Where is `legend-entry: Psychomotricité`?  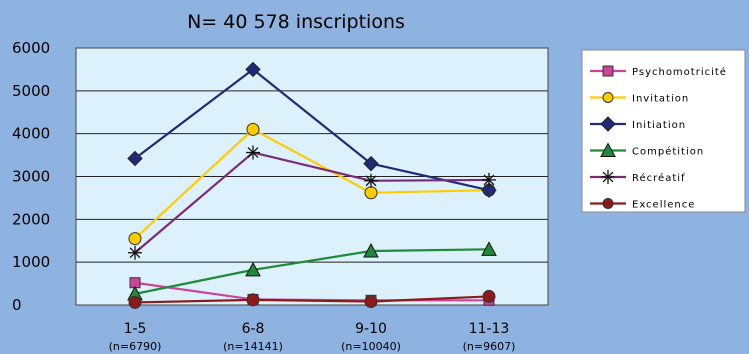 legend-entry: Psychomotricité is located at coordinates (658, 71).